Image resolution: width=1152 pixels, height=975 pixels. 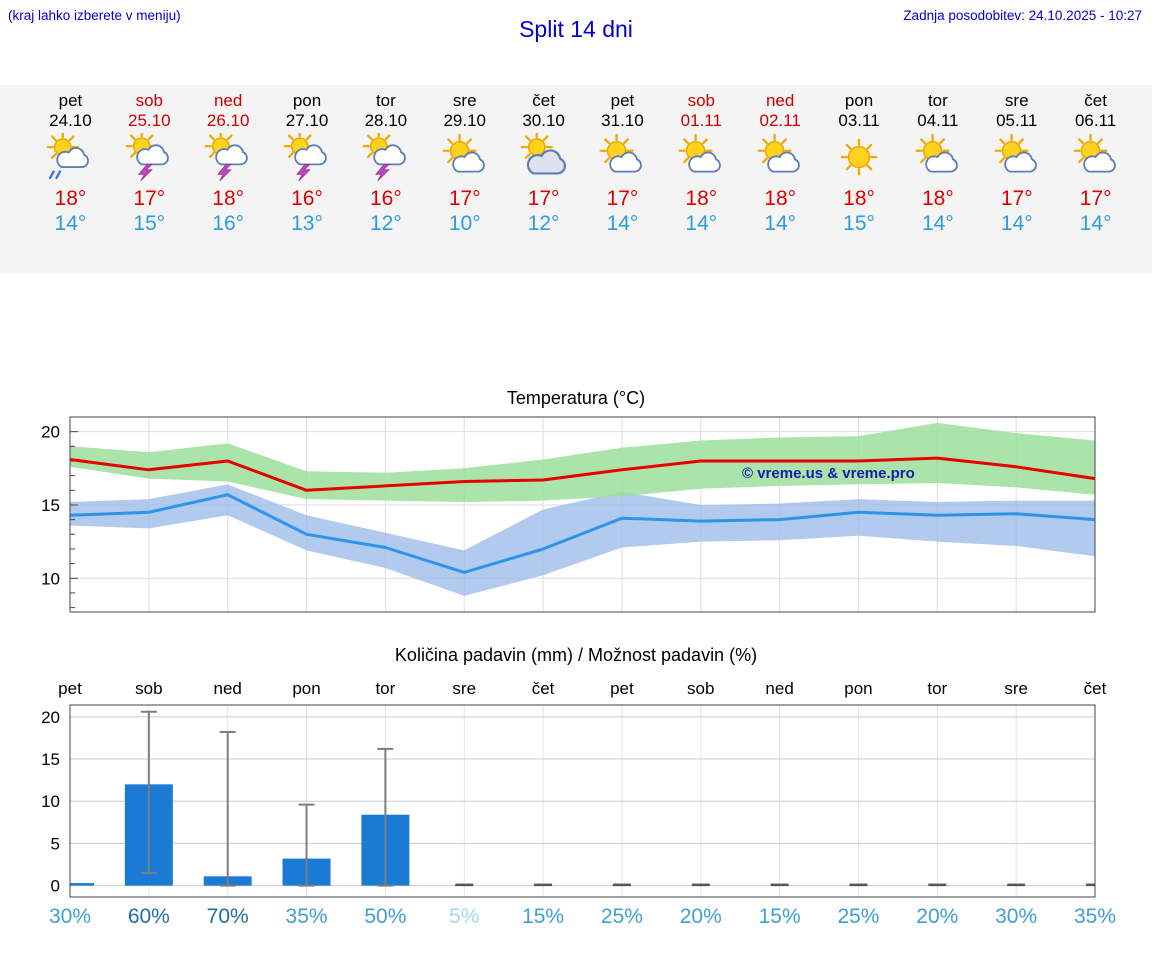 I want to click on precip-probability: 70%, so click(x=228, y=916).